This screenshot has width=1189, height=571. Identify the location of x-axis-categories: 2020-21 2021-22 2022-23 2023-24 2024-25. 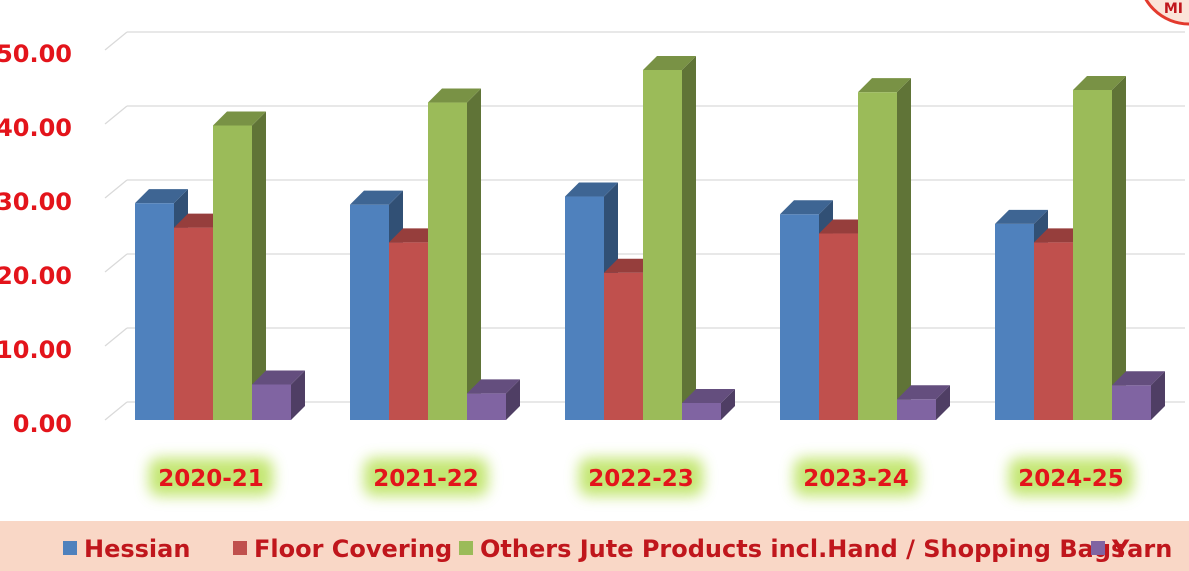
(641, 477).